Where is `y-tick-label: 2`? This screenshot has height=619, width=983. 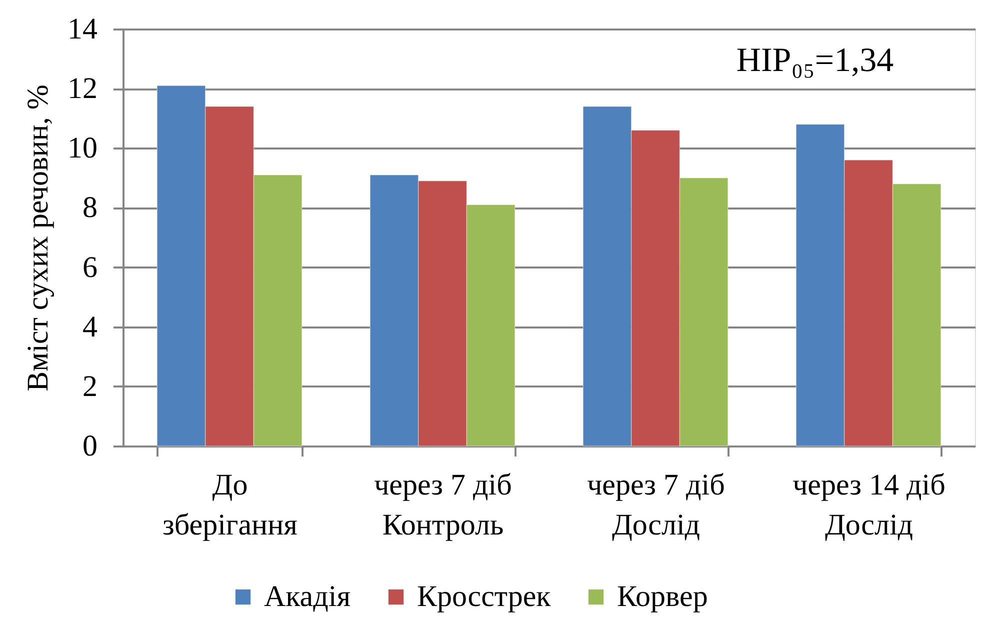 y-tick-label: 2 is located at coordinates (90, 386).